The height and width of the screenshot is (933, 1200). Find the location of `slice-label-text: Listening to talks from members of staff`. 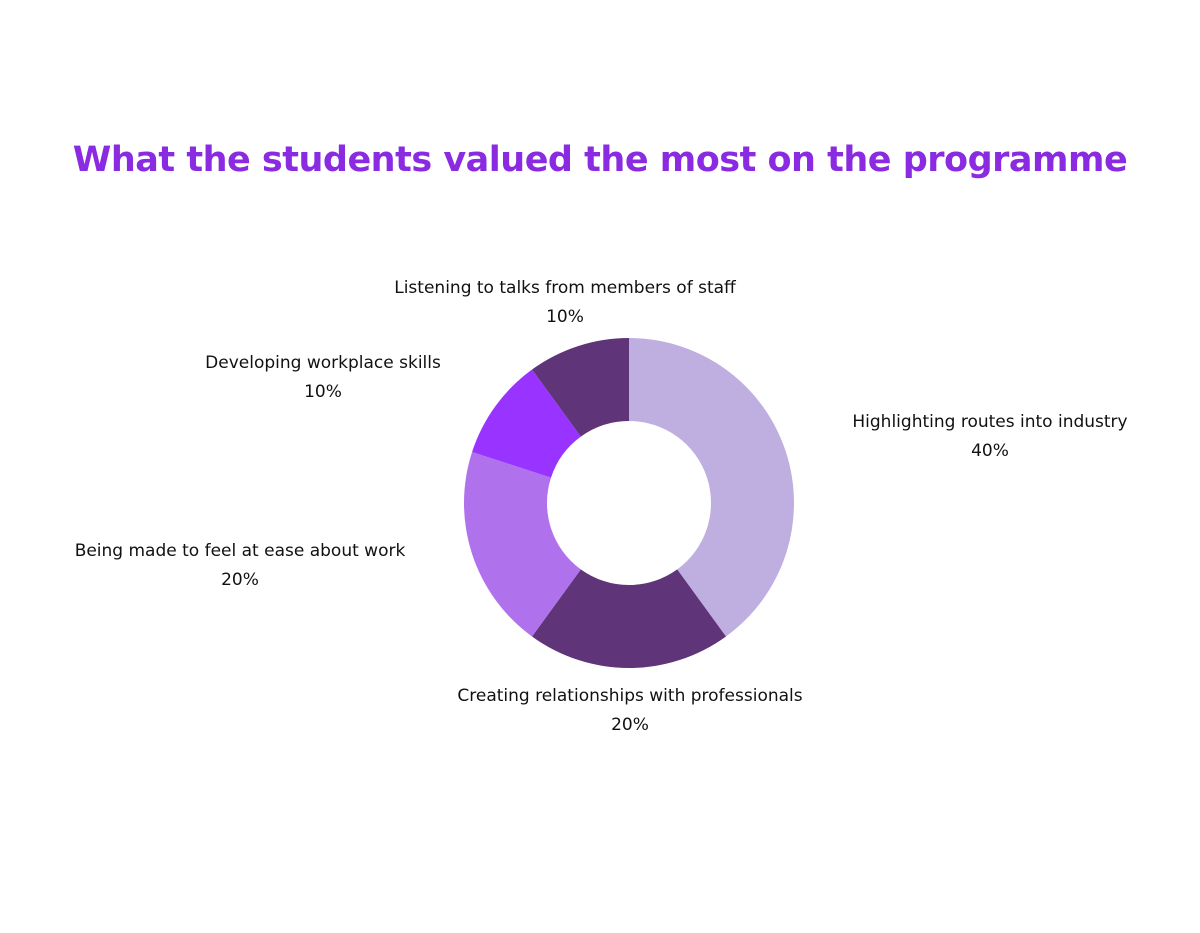

slice-label-text: Listening to talks from members of staff is located at coordinates (565, 288).